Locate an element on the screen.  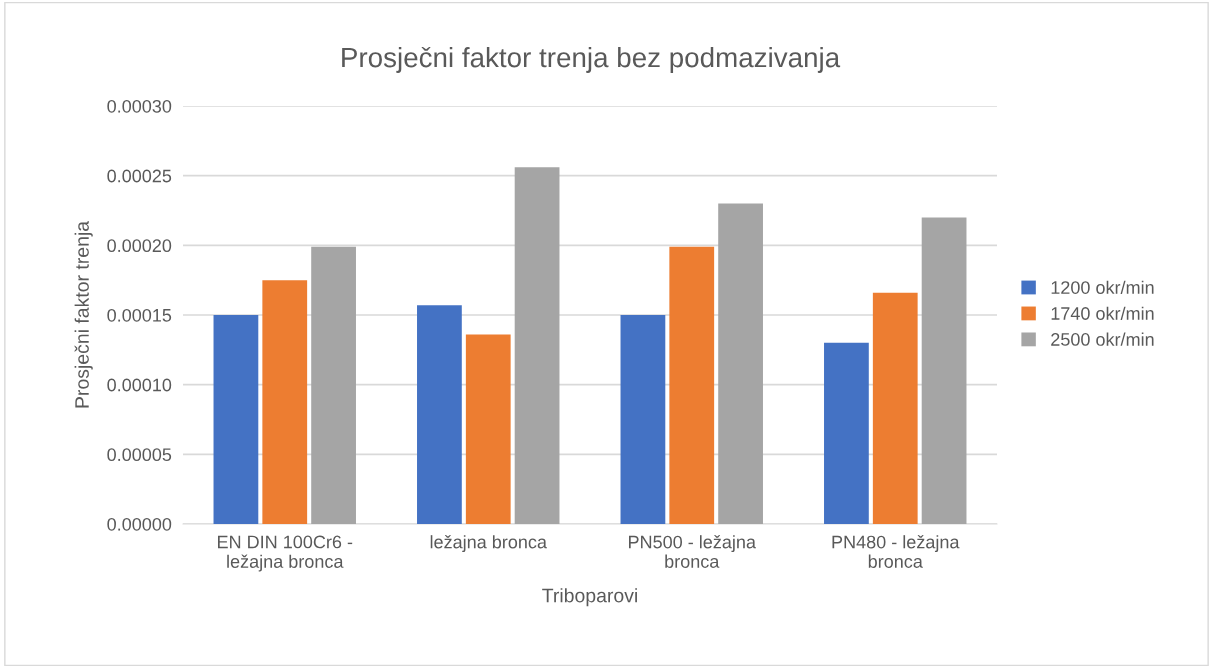
x-axis-title: Triboparovi is located at coordinates (589, 597).